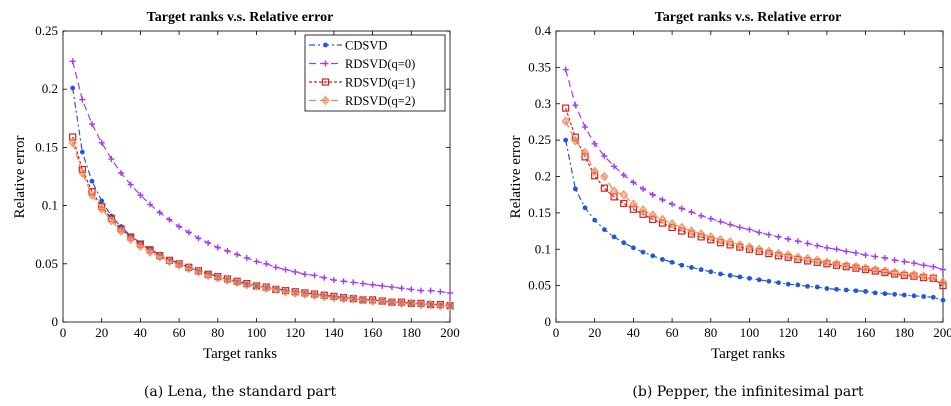  I want to click on x-tick-label: 20, so click(594, 332).